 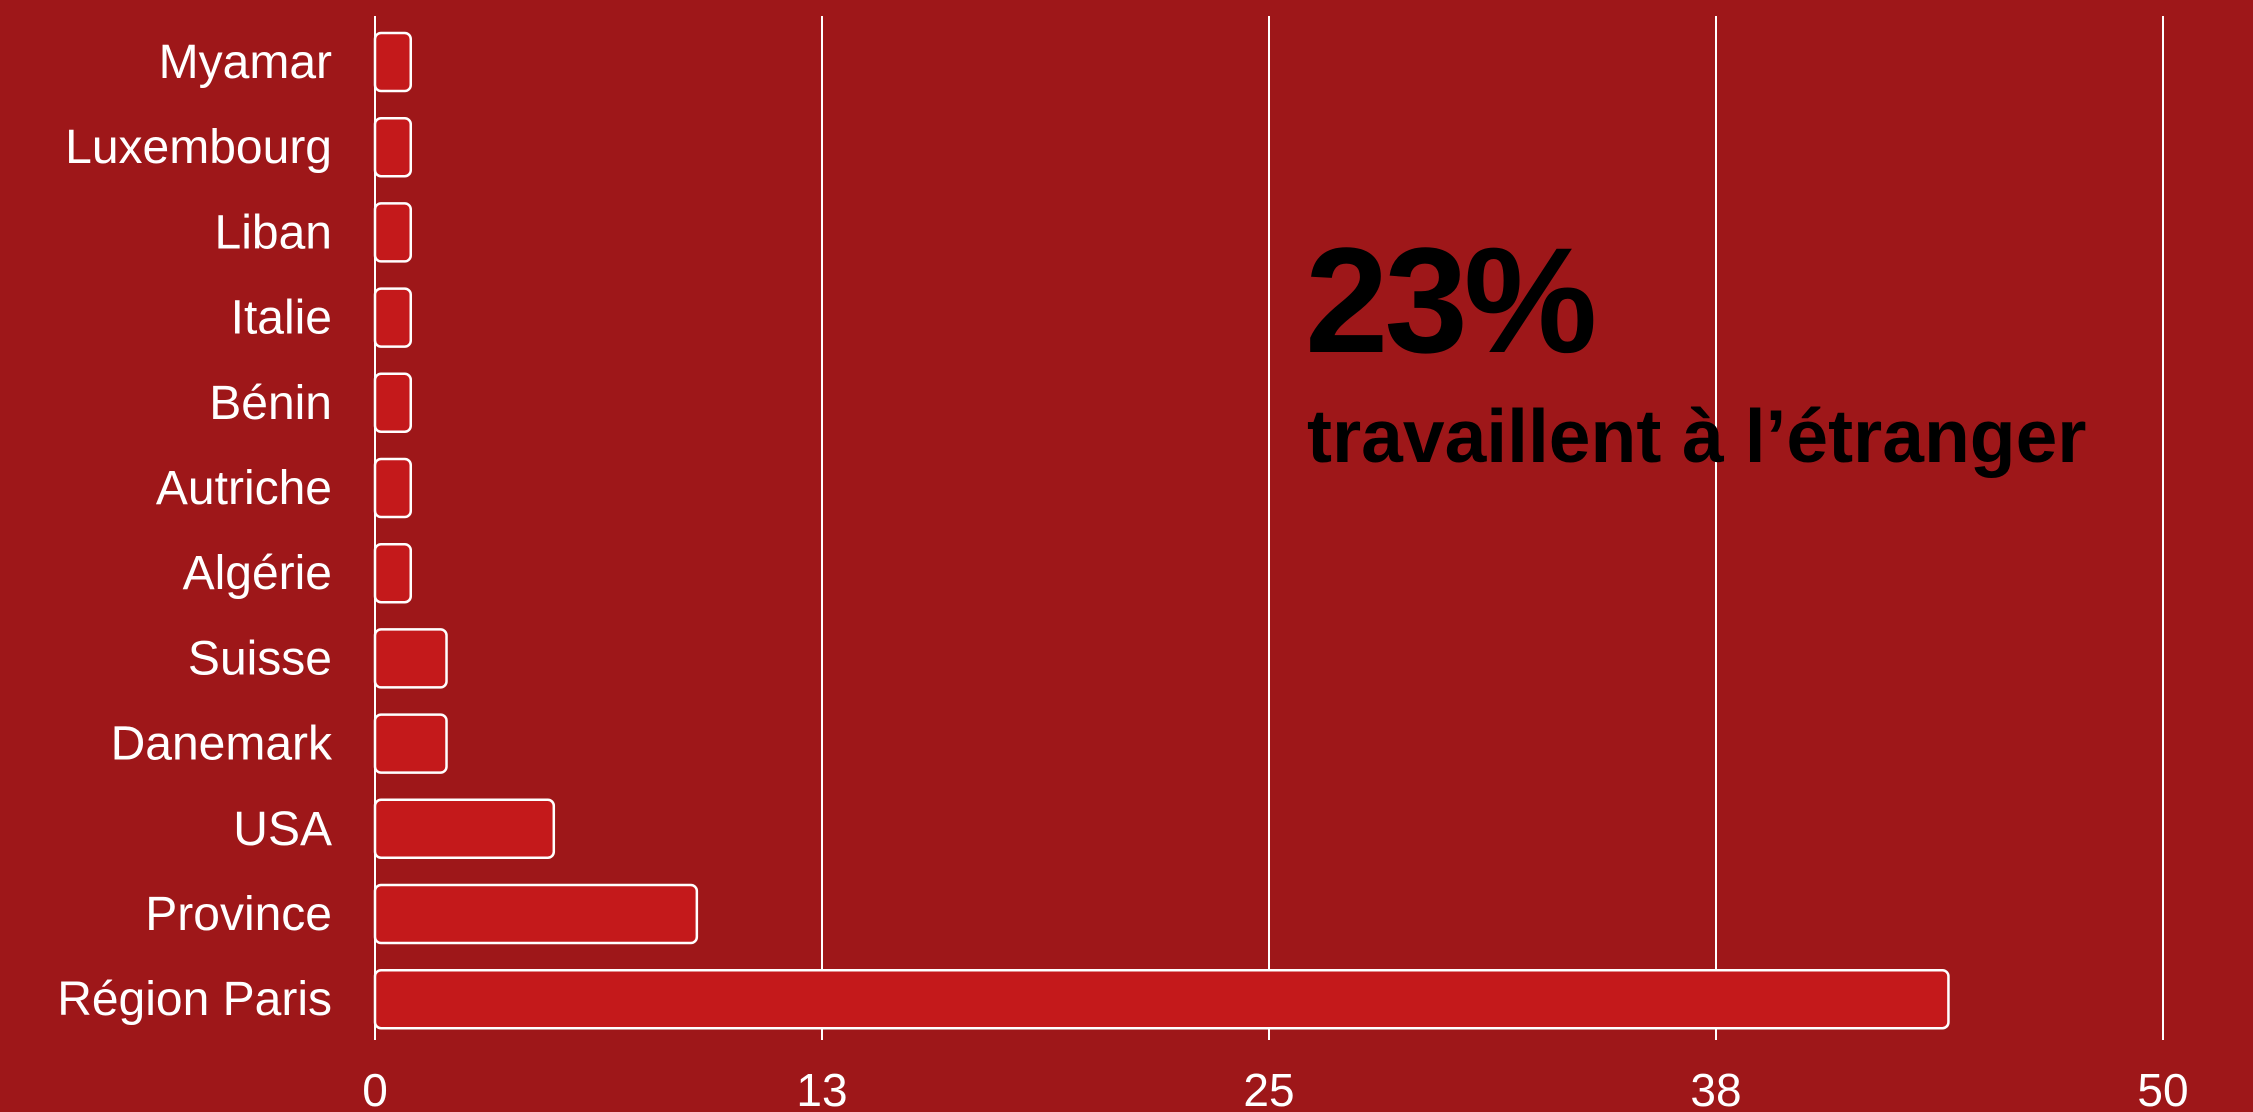 What do you see at coordinates (260, 658) in the screenshot?
I see `category-label: Suisse` at bounding box center [260, 658].